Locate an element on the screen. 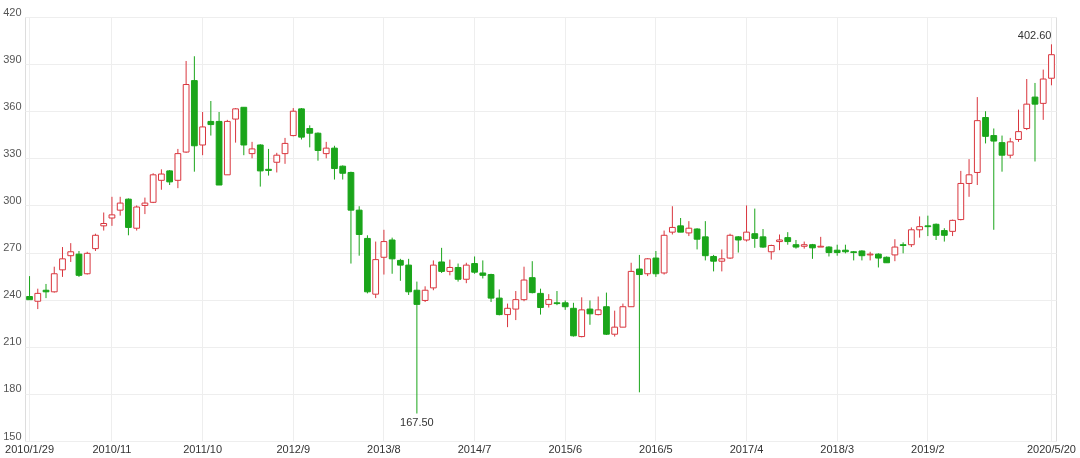 This screenshot has height=458, width=1080. x-tick-label: 2010/1/29 is located at coordinates (29, 448).